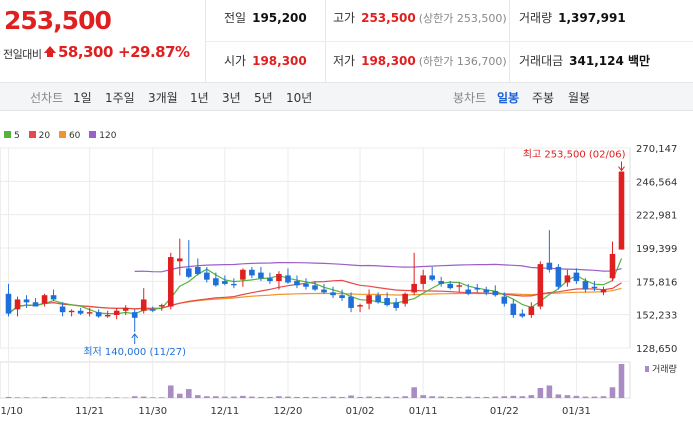  I want to click on period-3y: 3년, so click(231, 98).